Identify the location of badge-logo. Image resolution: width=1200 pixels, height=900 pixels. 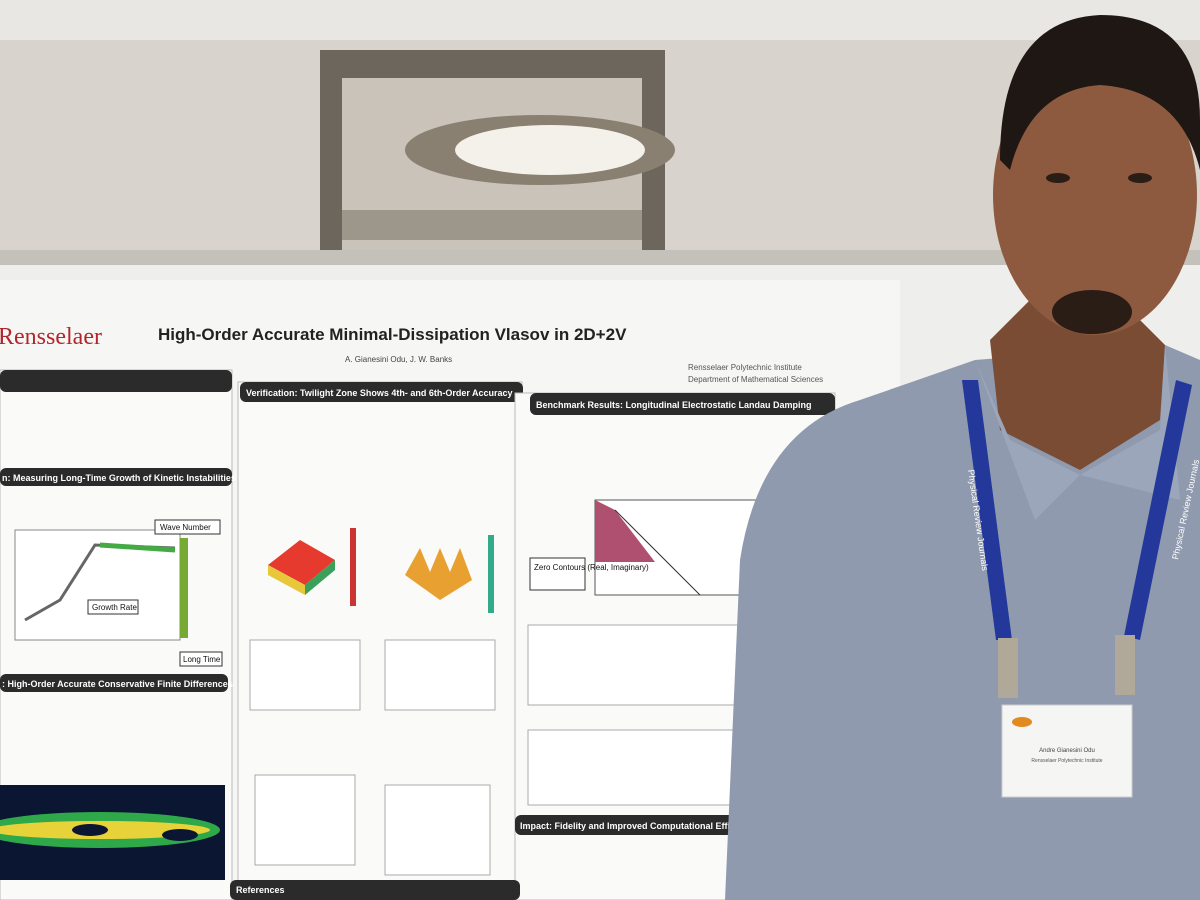
(1022, 722).